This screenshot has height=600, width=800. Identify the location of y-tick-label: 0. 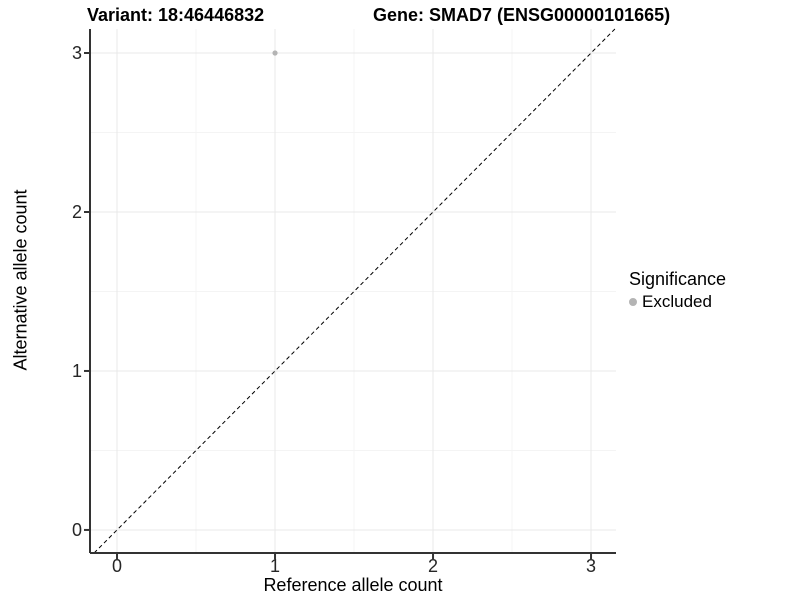
(76, 529).